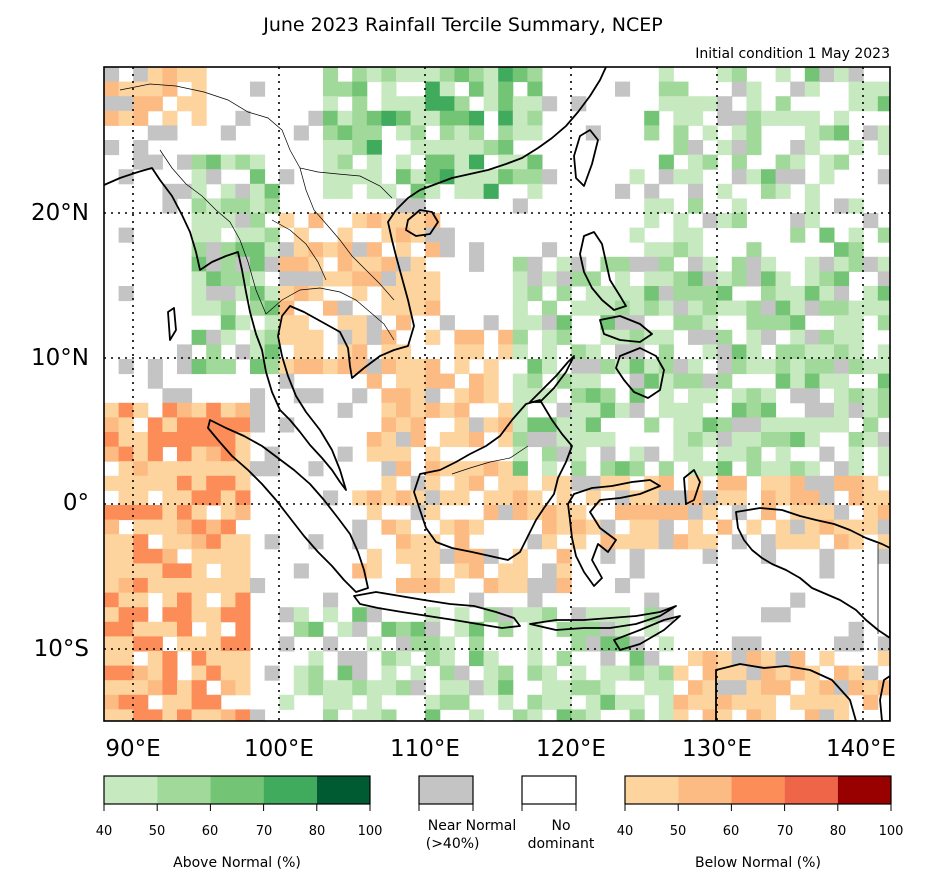 This screenshot has width=926, height=893. Describe the element at coordinates (571, 749) in the screenshot. I see `lon-label-120e: 120°E` at that location.